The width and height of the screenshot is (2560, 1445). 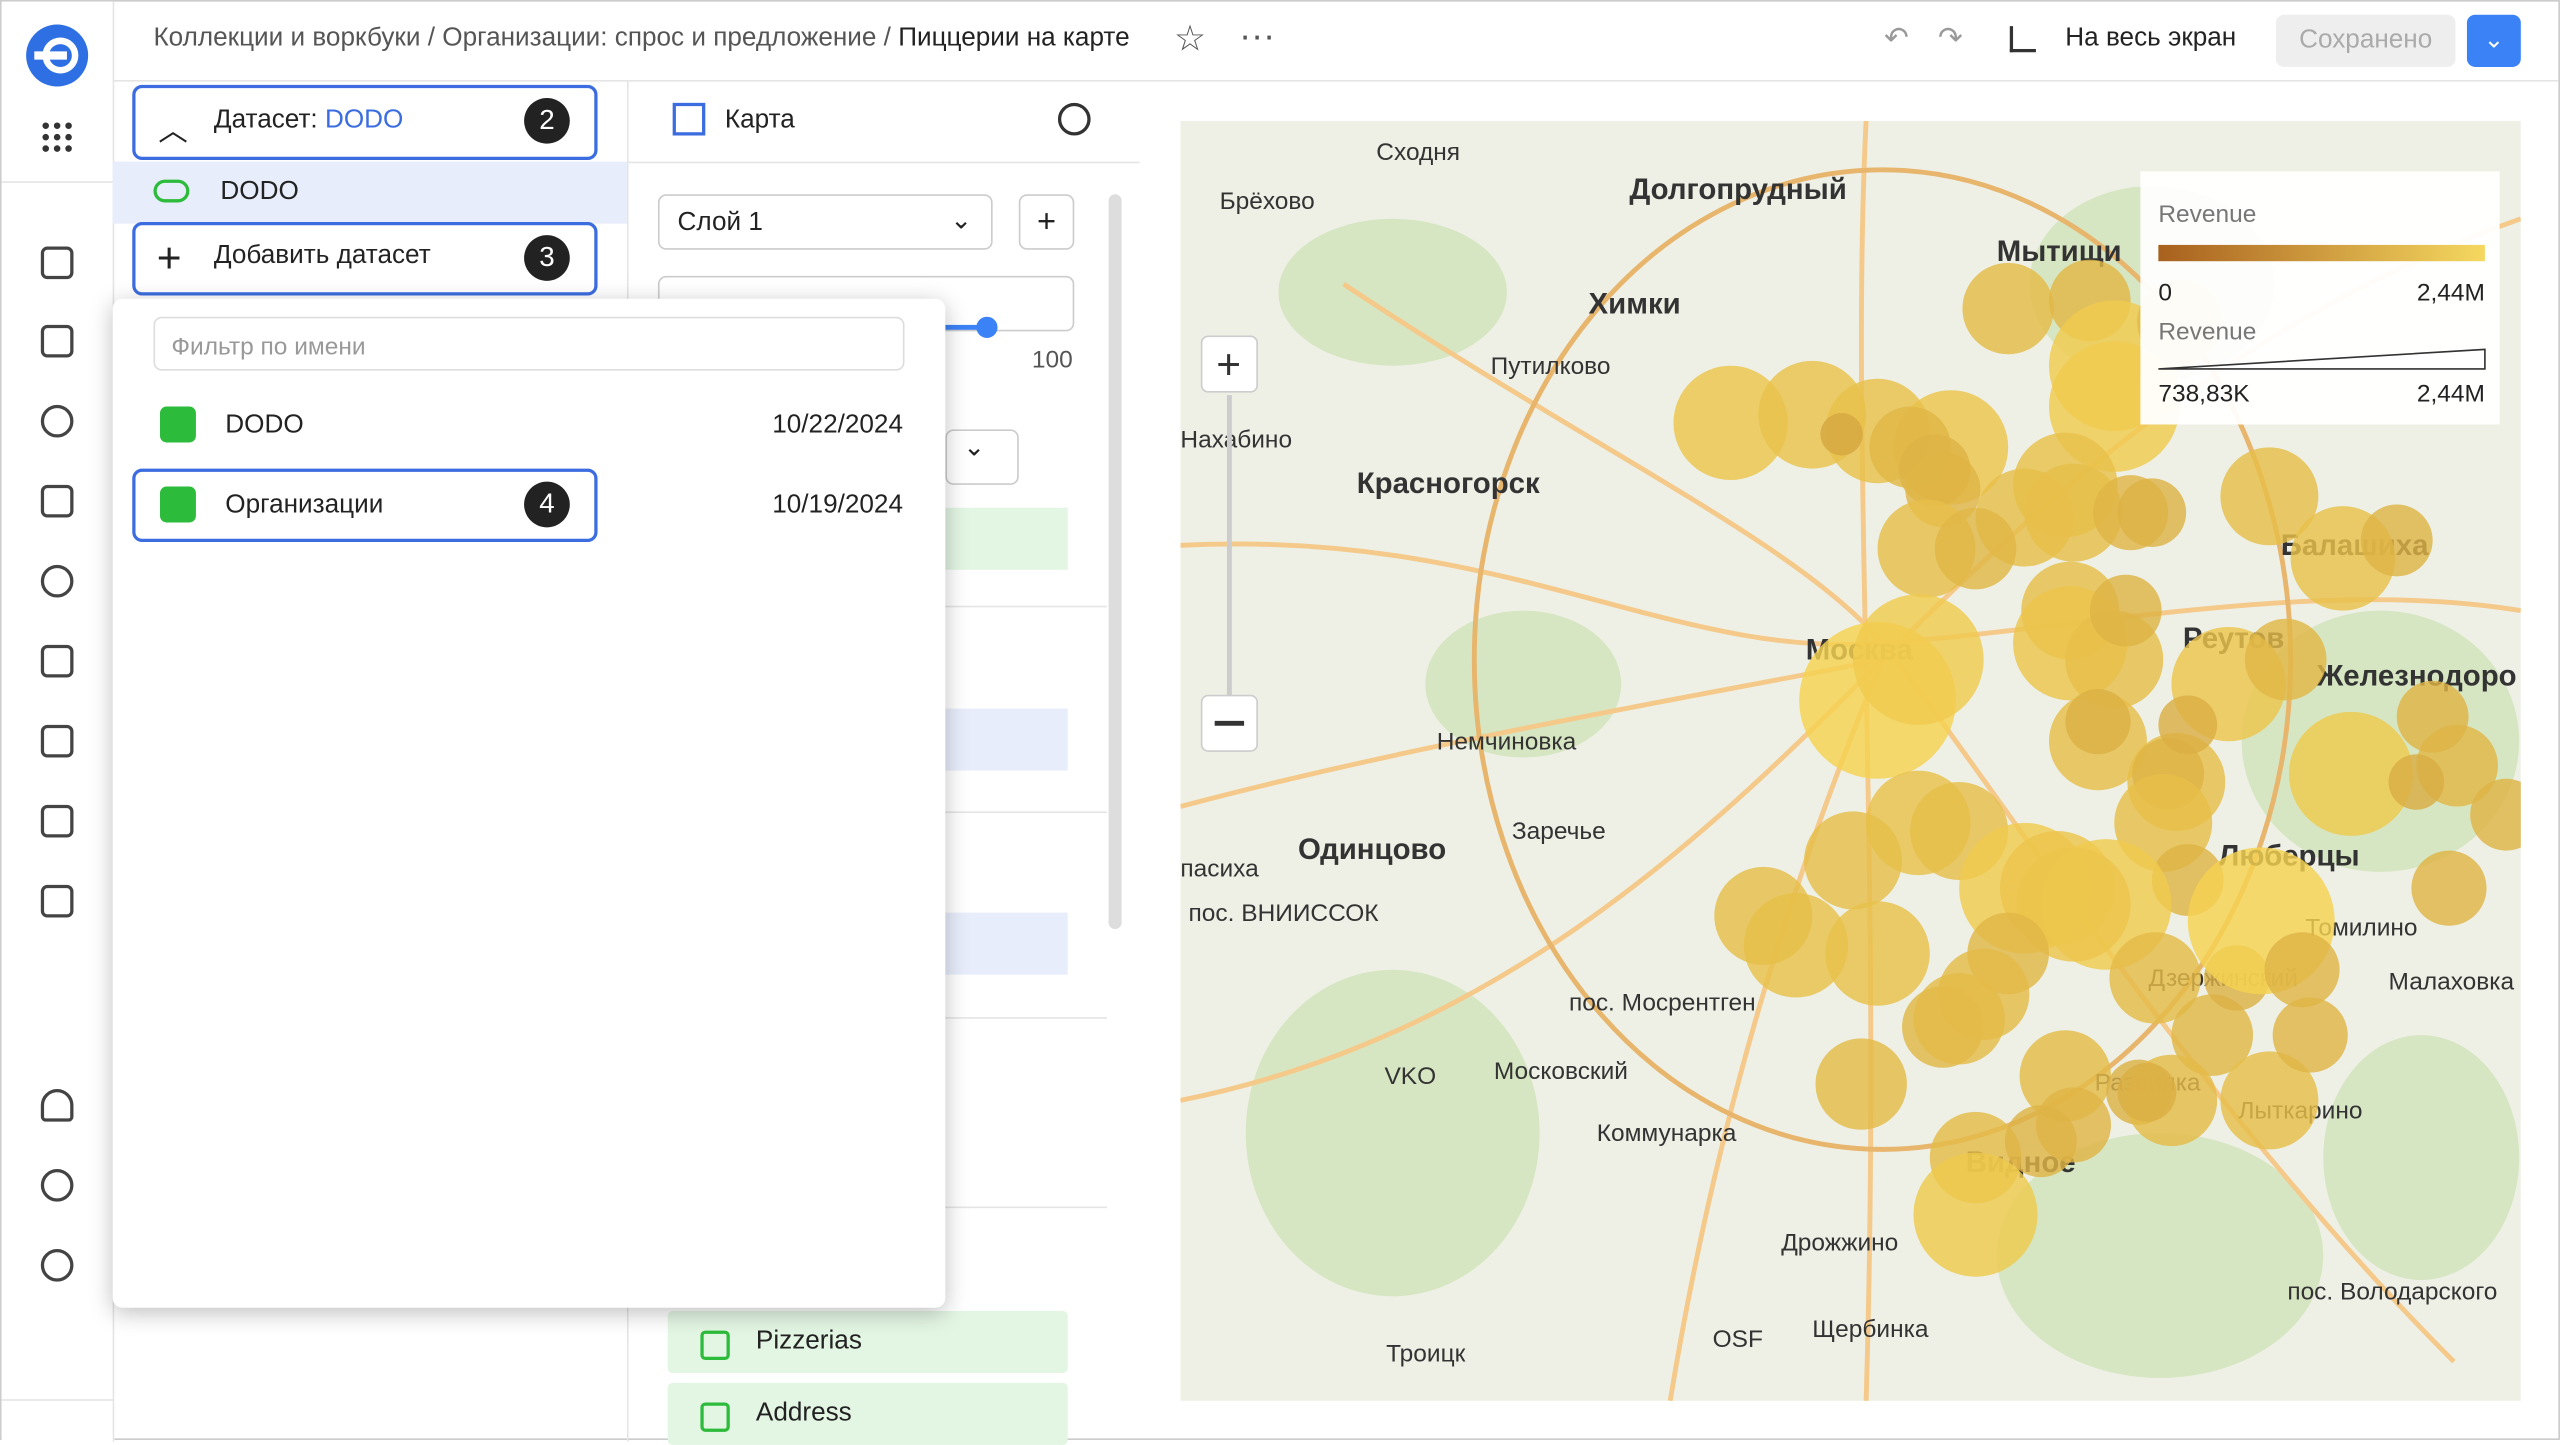 I want to click on slider-max: 100, so click(x=1052, y=360).